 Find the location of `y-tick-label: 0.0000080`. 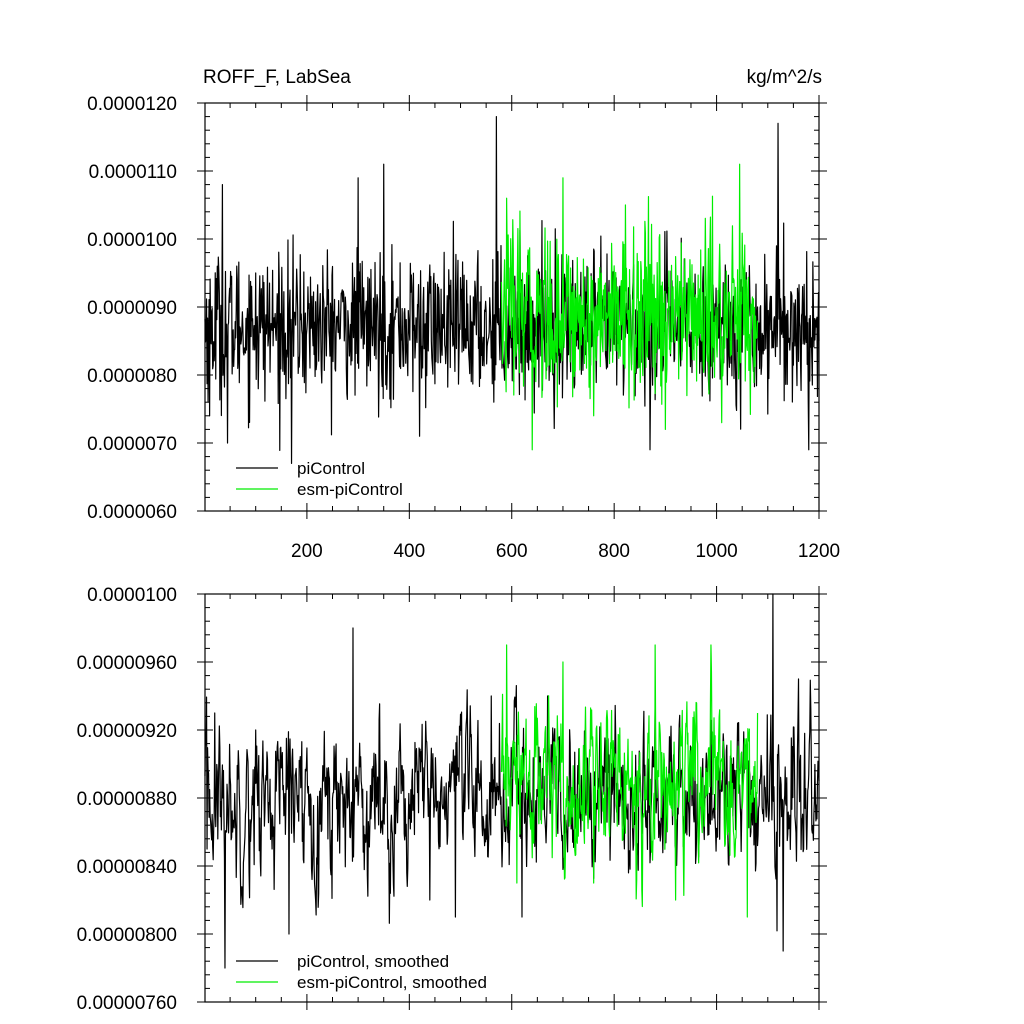

y-tick-label: 0.0000080 is located at coordinates (132, 376).